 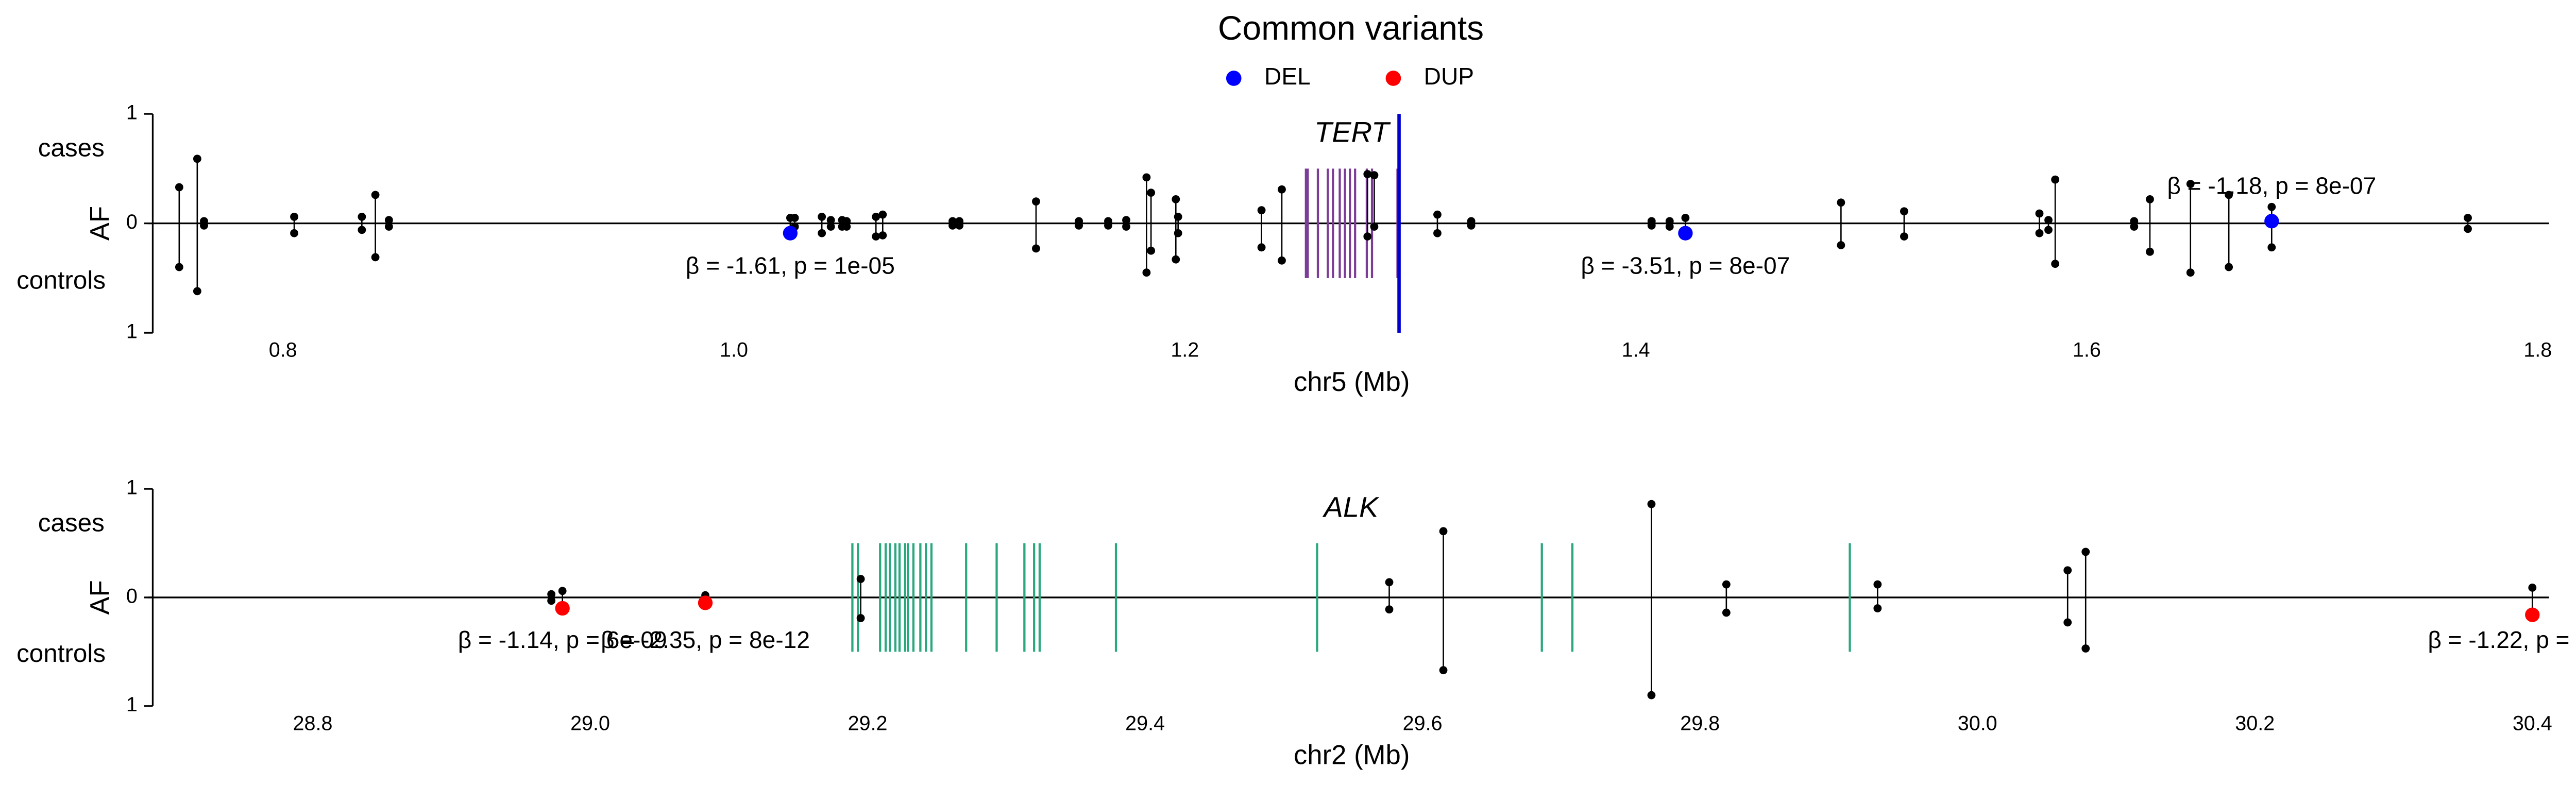 I want to click on x-tick-label: 30.4, so click(x=2532, y=723).